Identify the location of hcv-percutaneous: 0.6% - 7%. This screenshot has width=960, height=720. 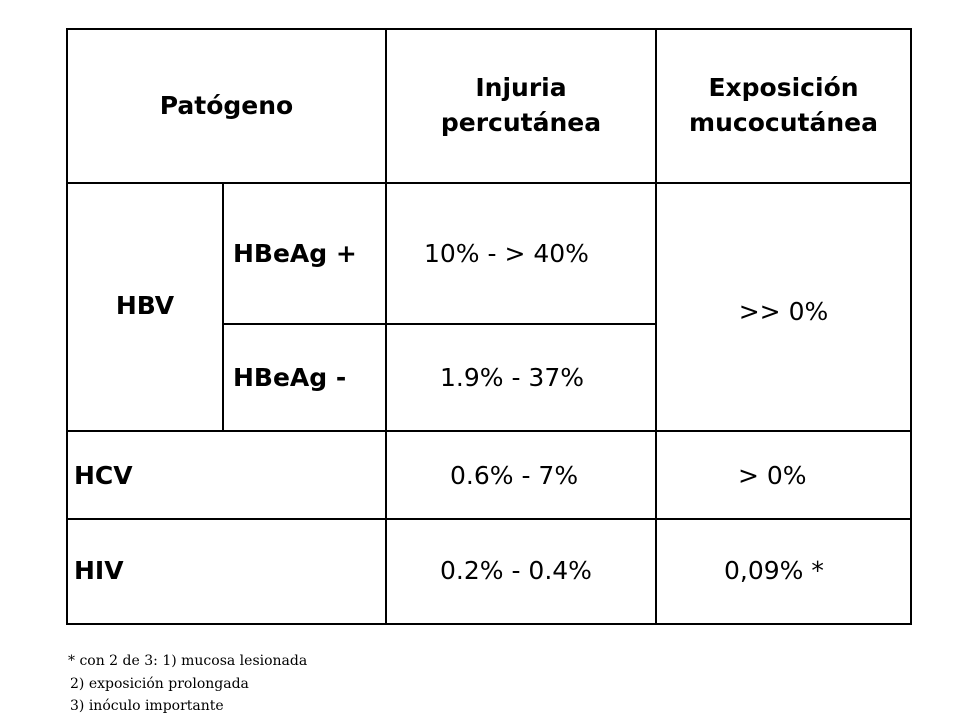
(514, 475).